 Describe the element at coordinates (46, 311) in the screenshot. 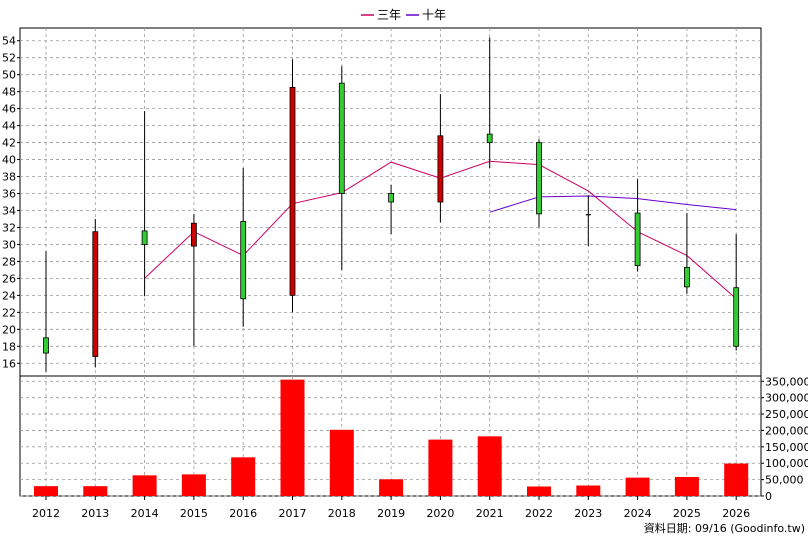

I see `candlestick-2012` at that location.